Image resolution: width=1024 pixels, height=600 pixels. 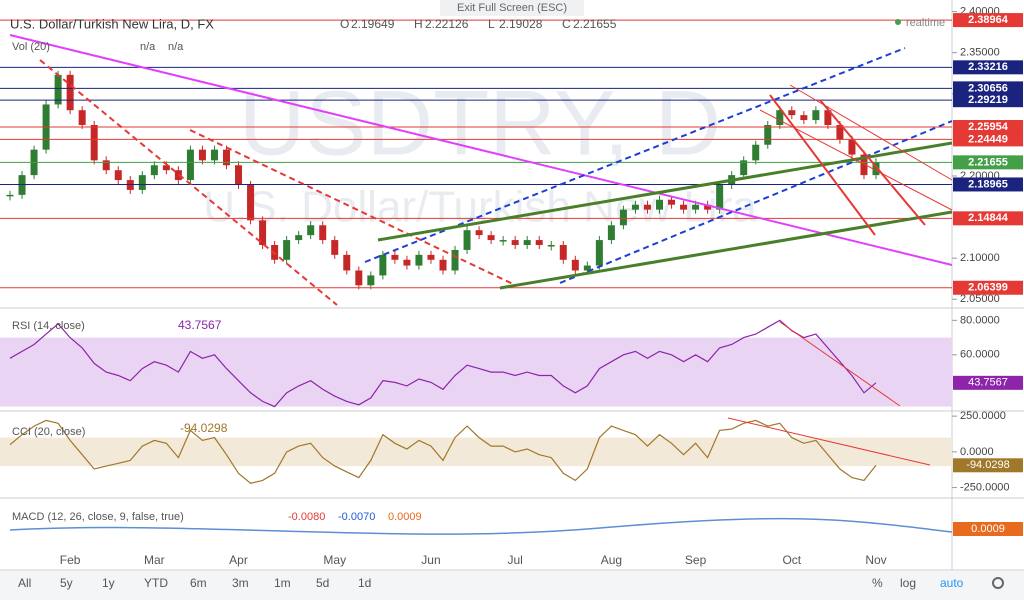 I want to click on x-tick-label: Aug, so click(x=611, y=560).